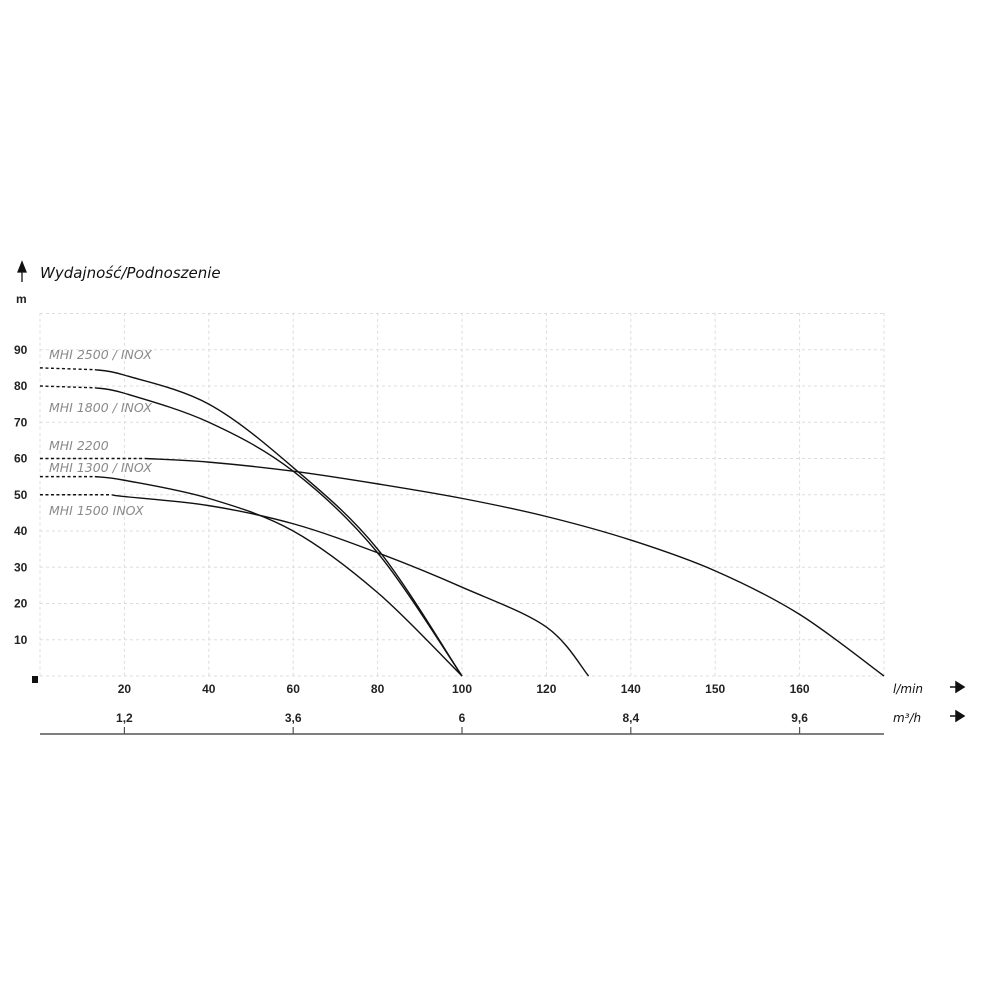  I want to click on label-mhi-1800: MHI 1800 / INOX, so click(100, 407).